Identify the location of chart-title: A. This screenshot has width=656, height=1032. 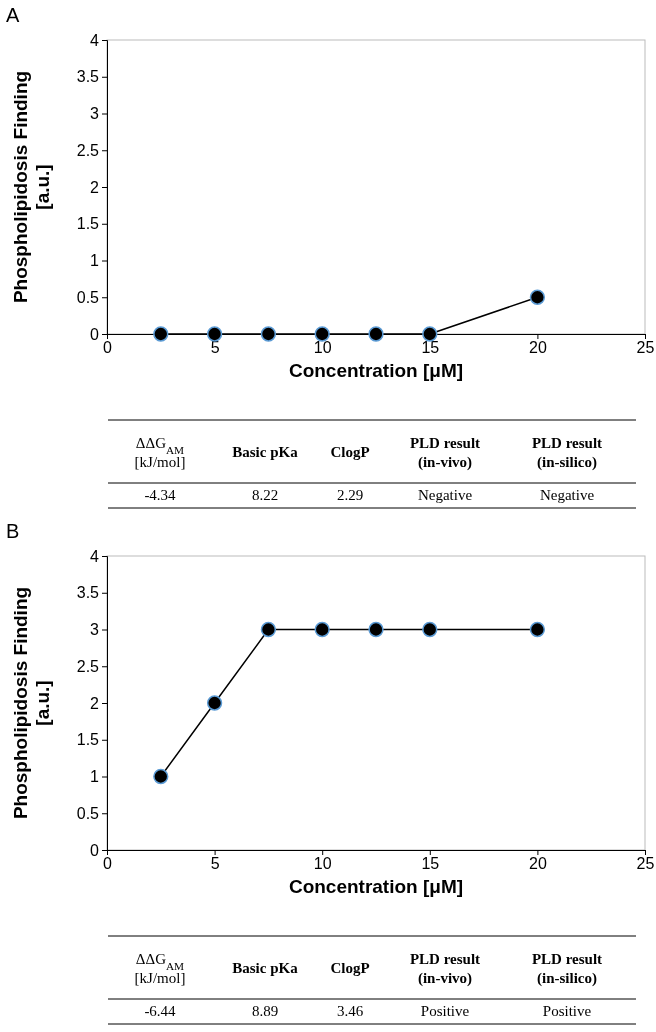
(13, 15).